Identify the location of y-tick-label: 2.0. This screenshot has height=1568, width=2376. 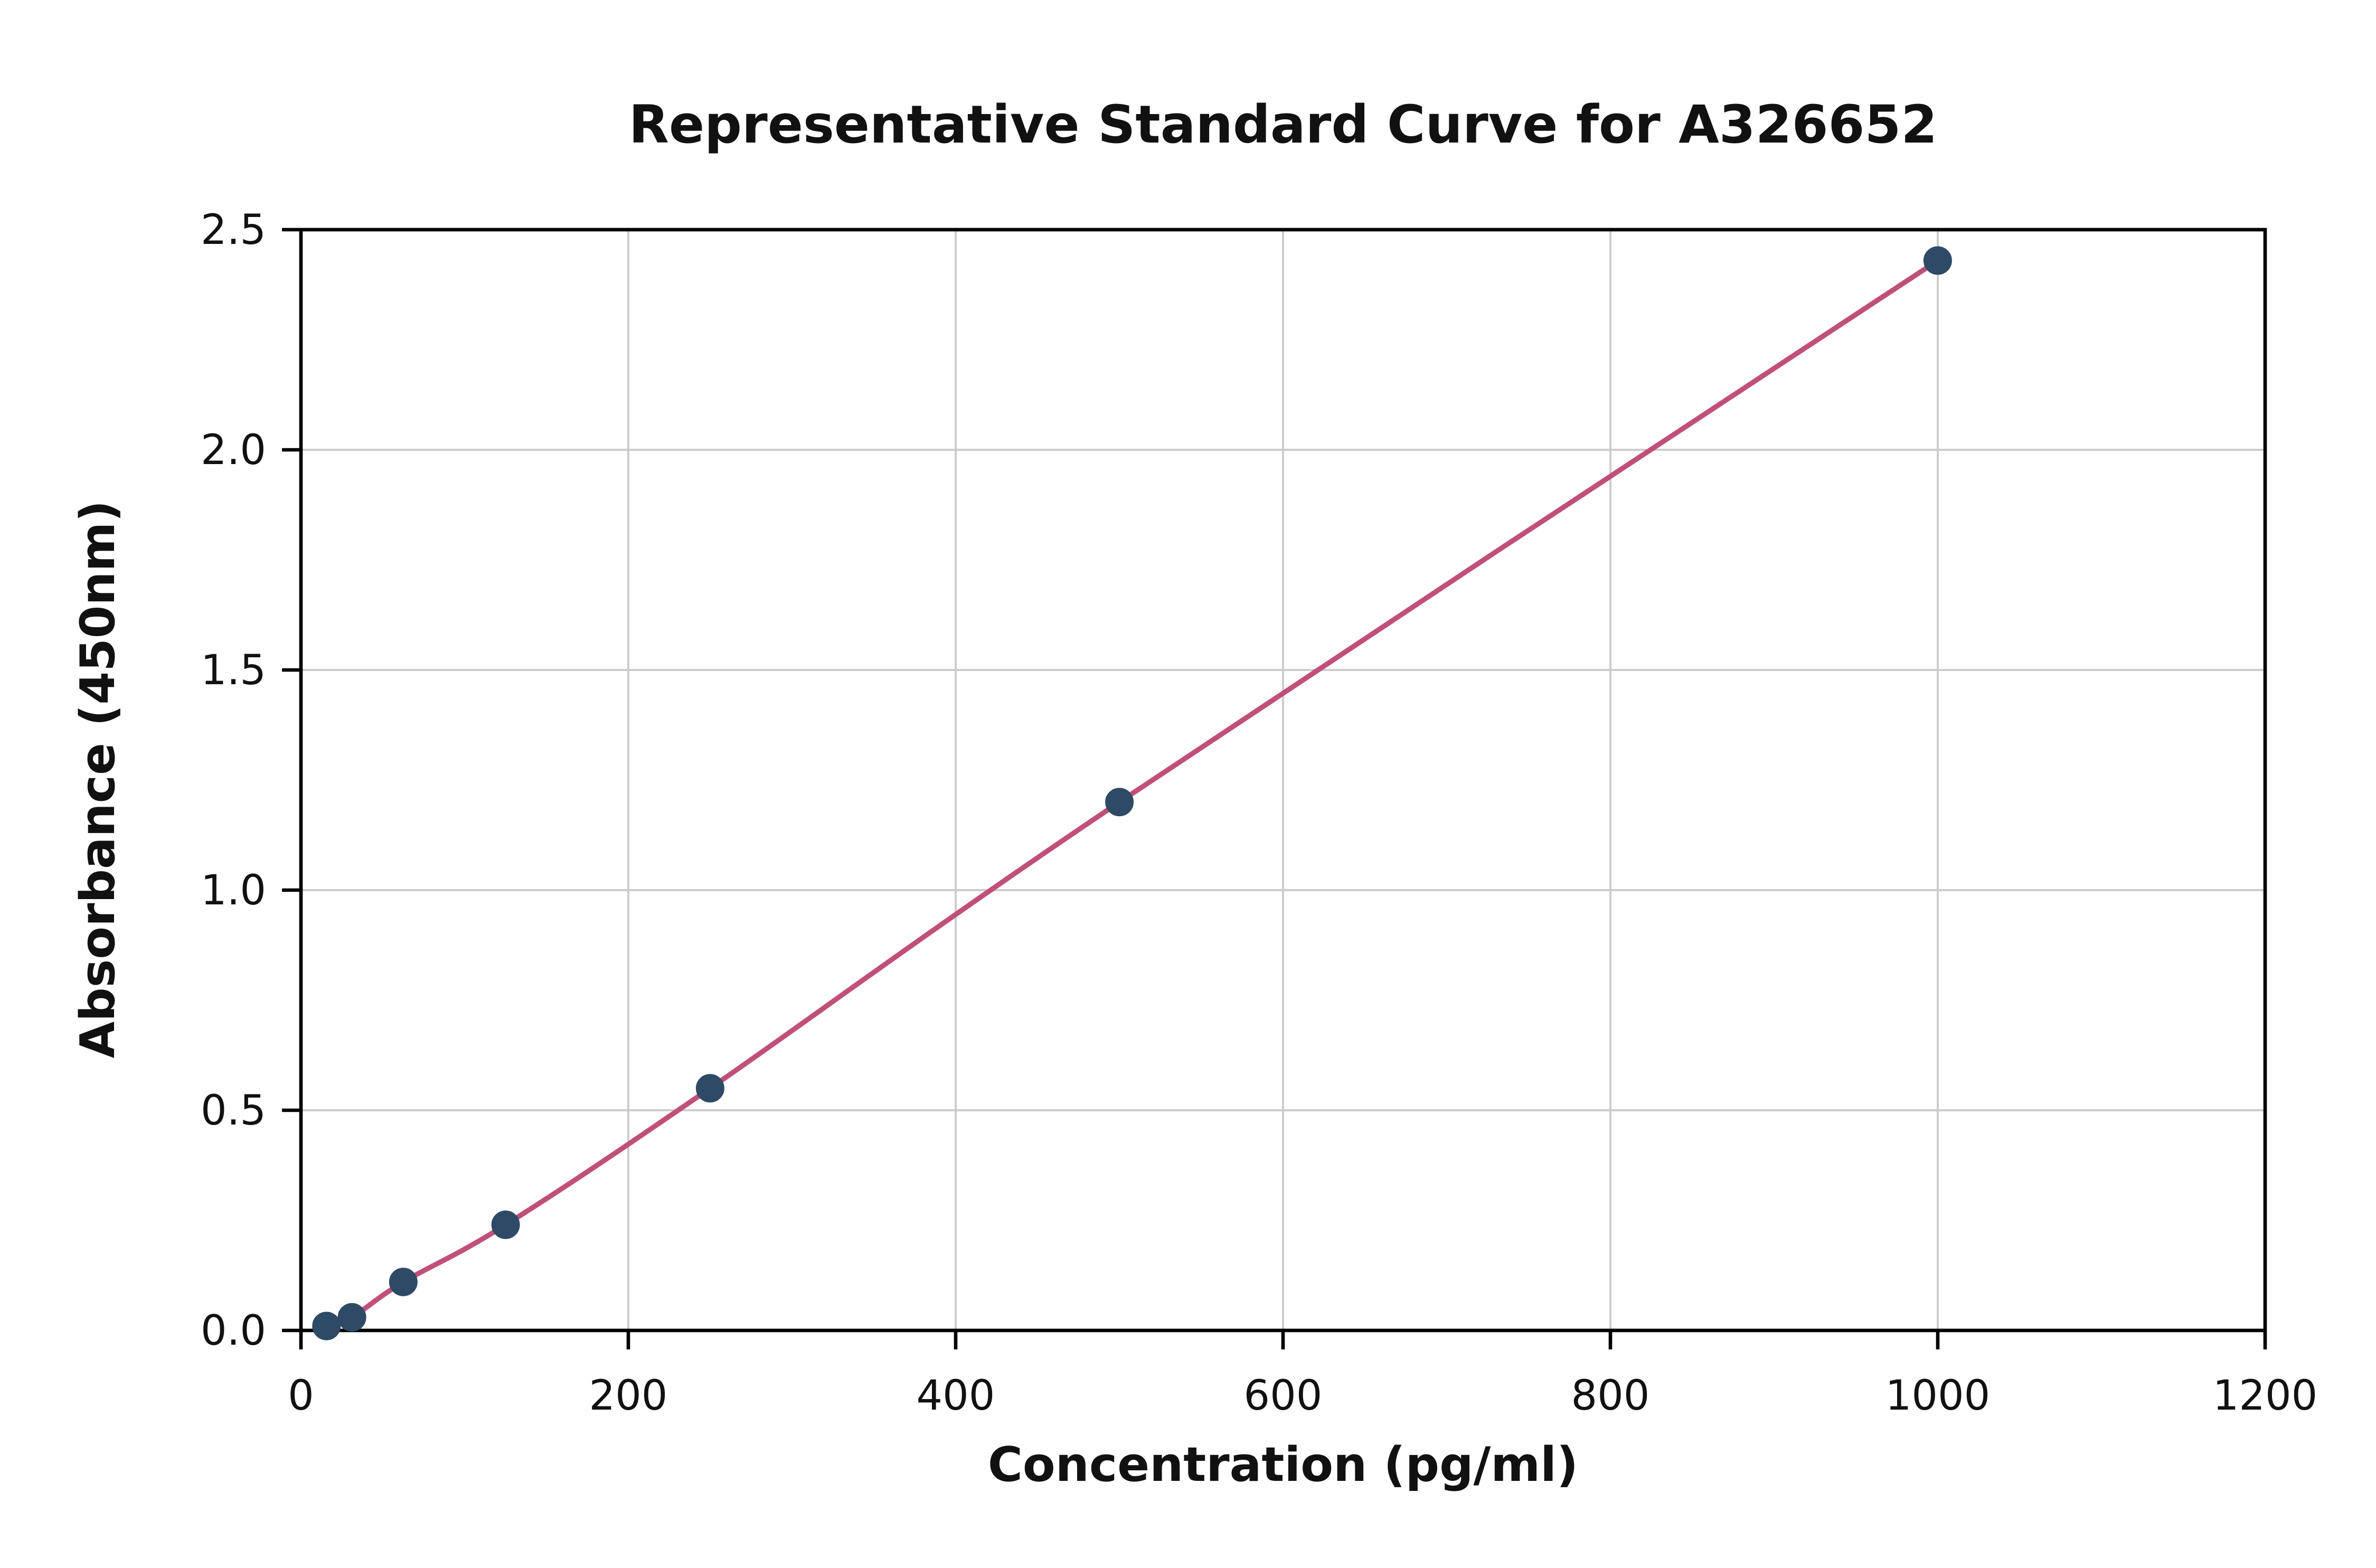
(234, 450).